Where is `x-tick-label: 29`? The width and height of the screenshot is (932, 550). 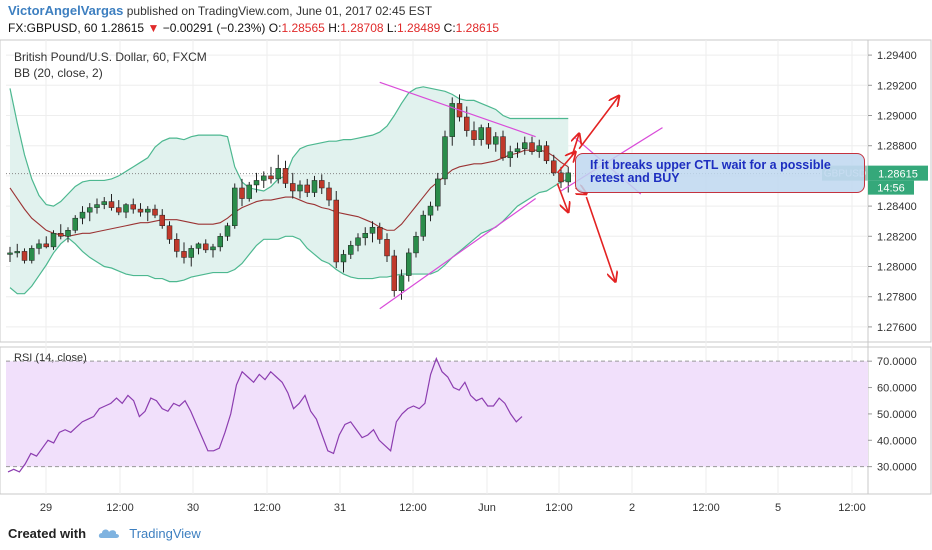 x-tick-label: 29 is located at coordinates (46, 508).